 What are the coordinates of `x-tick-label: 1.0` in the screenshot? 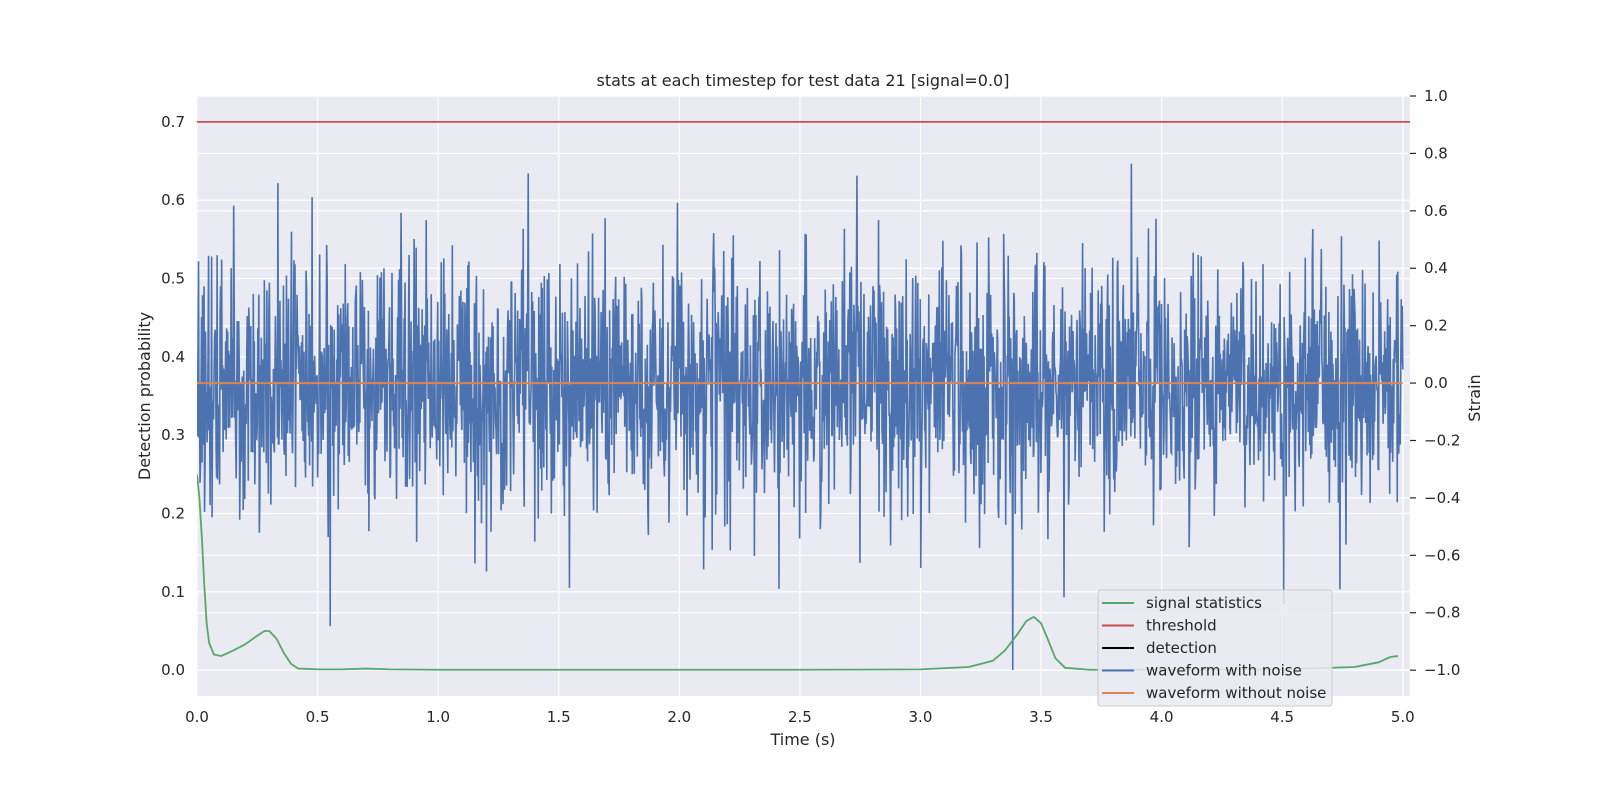 It's located at (438, 717).